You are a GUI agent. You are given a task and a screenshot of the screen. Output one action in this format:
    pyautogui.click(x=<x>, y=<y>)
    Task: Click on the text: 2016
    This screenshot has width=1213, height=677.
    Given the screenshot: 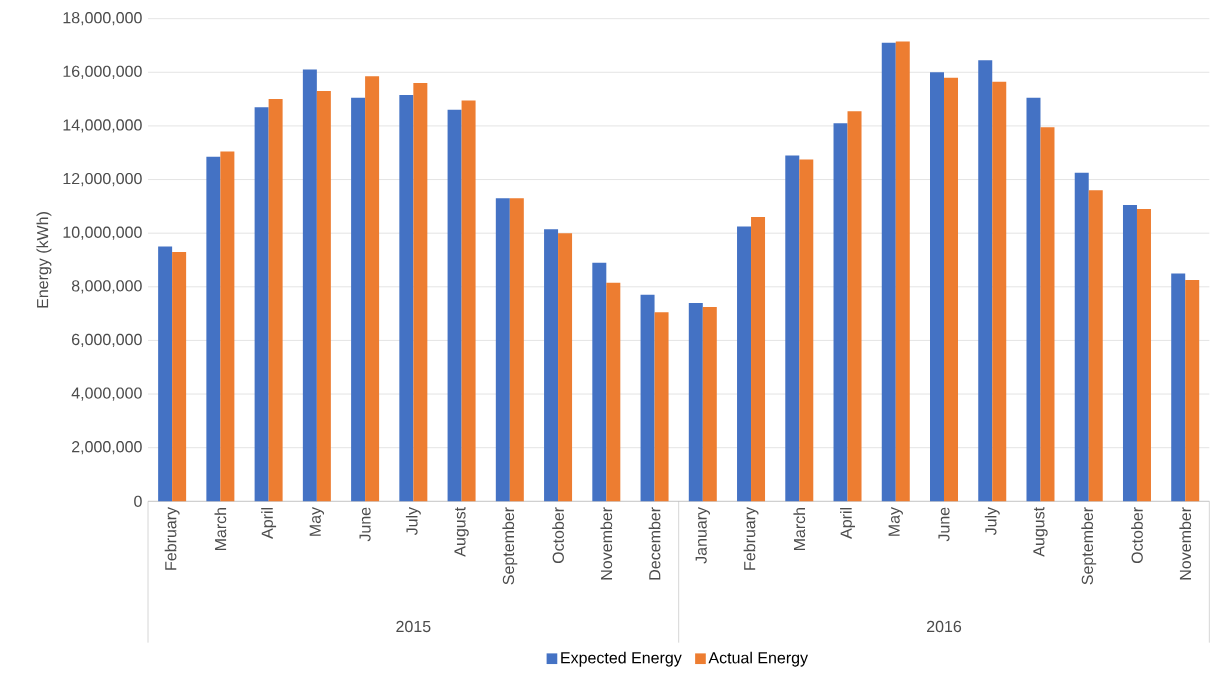 What is the action you would take?
    pyautogui.click(x=944, y=626)
    